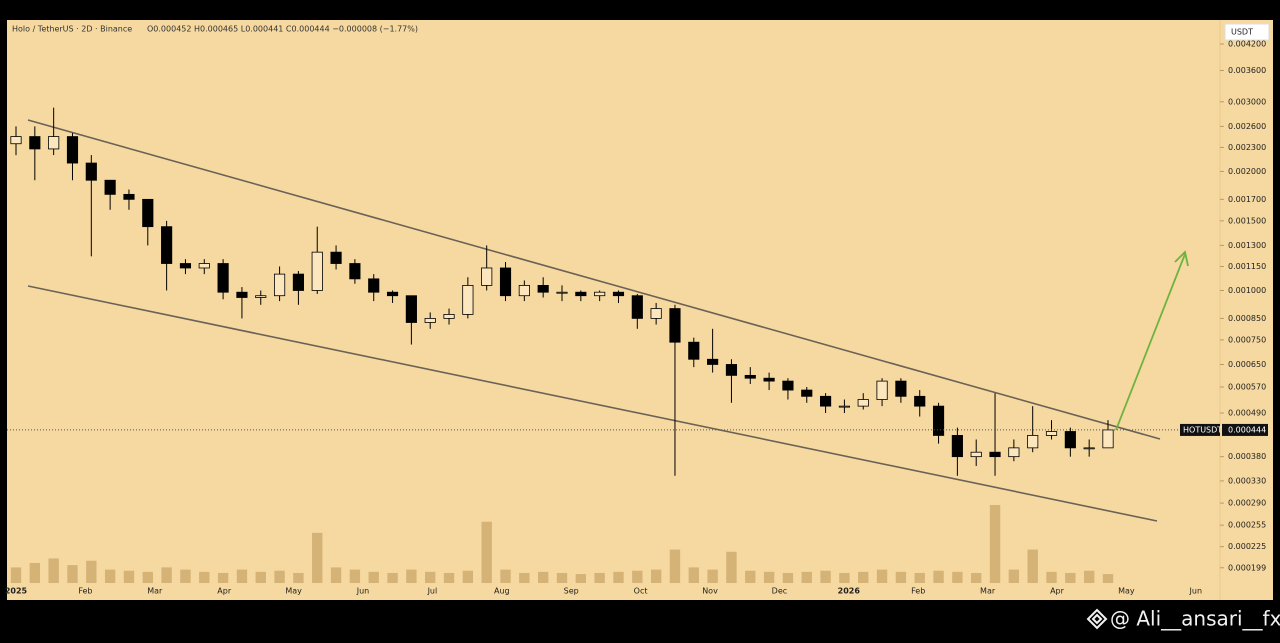 This screenshot has height=643, width=1280. I want to click on price-tag-label: 0.000444, so click(1247, 429).